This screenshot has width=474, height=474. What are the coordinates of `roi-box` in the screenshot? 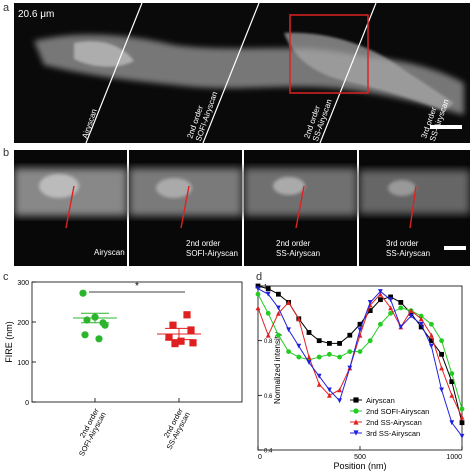 It's located at (329, 54).